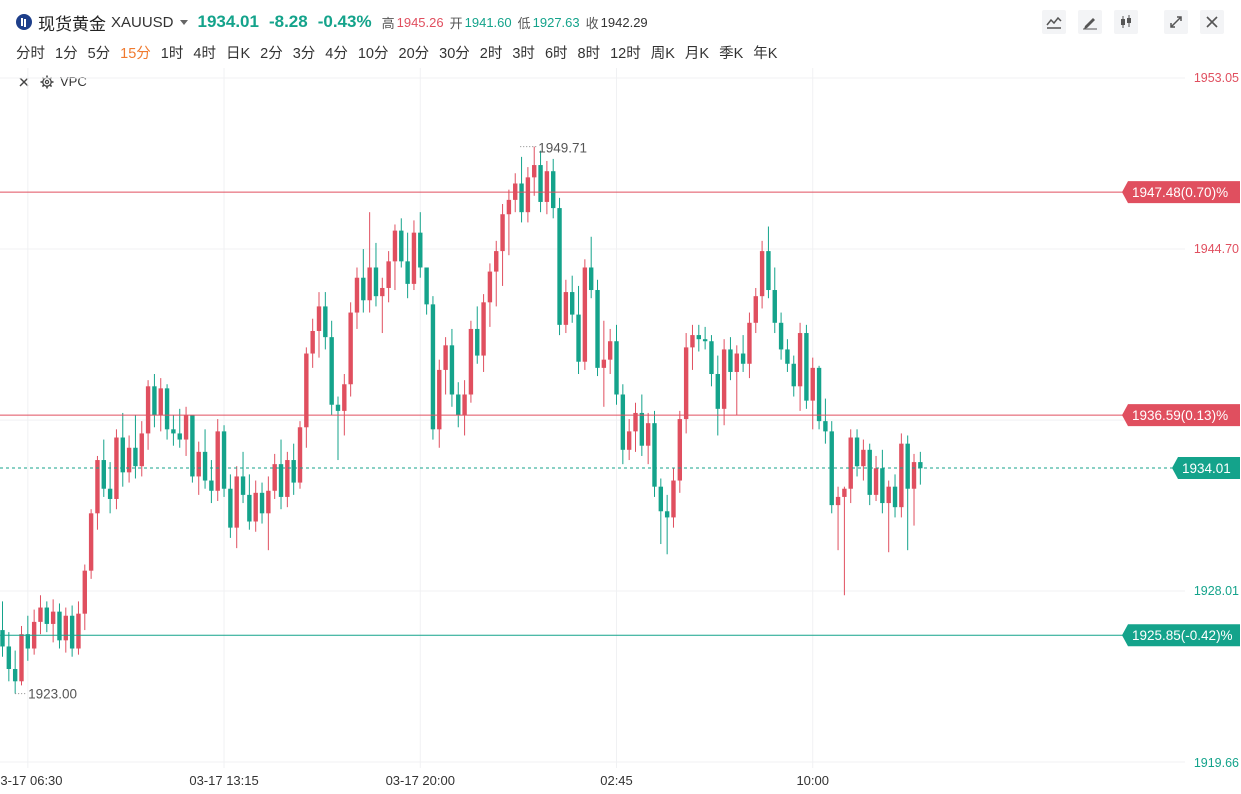 Image resolution: width=1241 pixels, height=794 pixels. I want to click on timeframe-tab: 月K, so click(697, 53).